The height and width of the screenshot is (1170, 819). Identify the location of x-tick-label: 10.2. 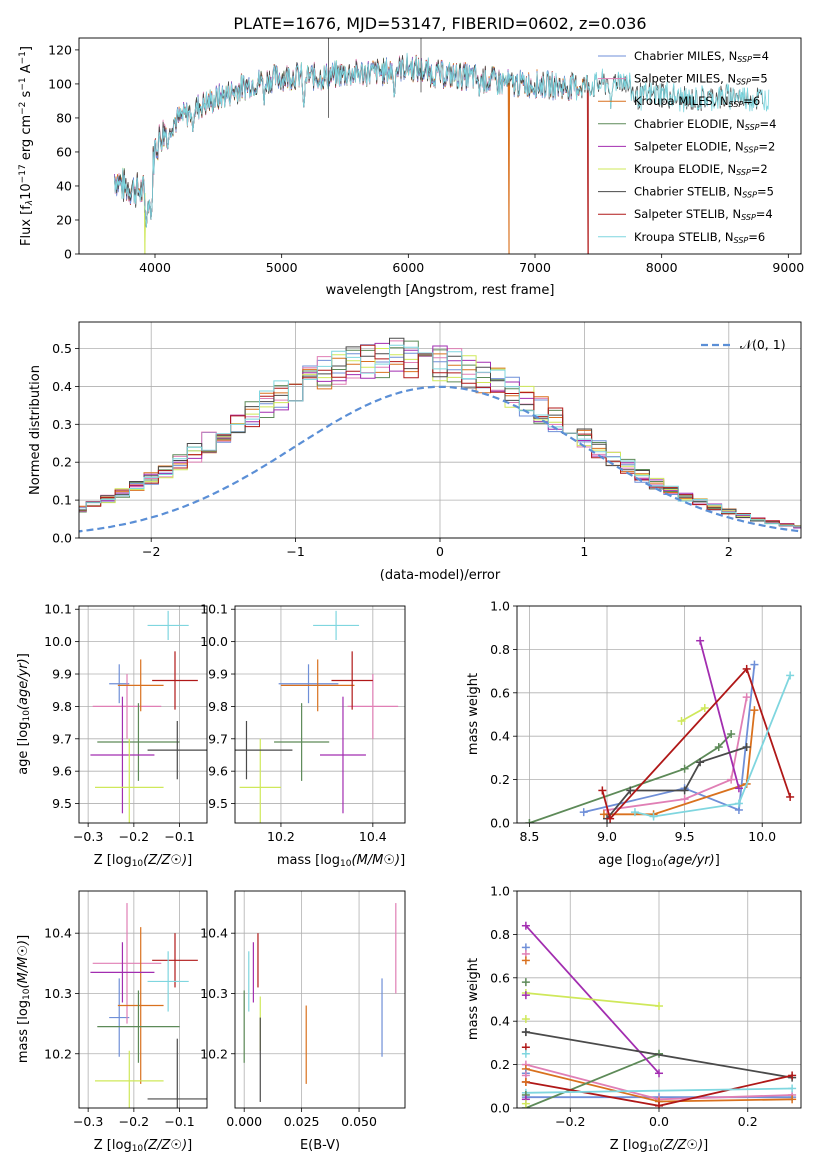
(281, 836).